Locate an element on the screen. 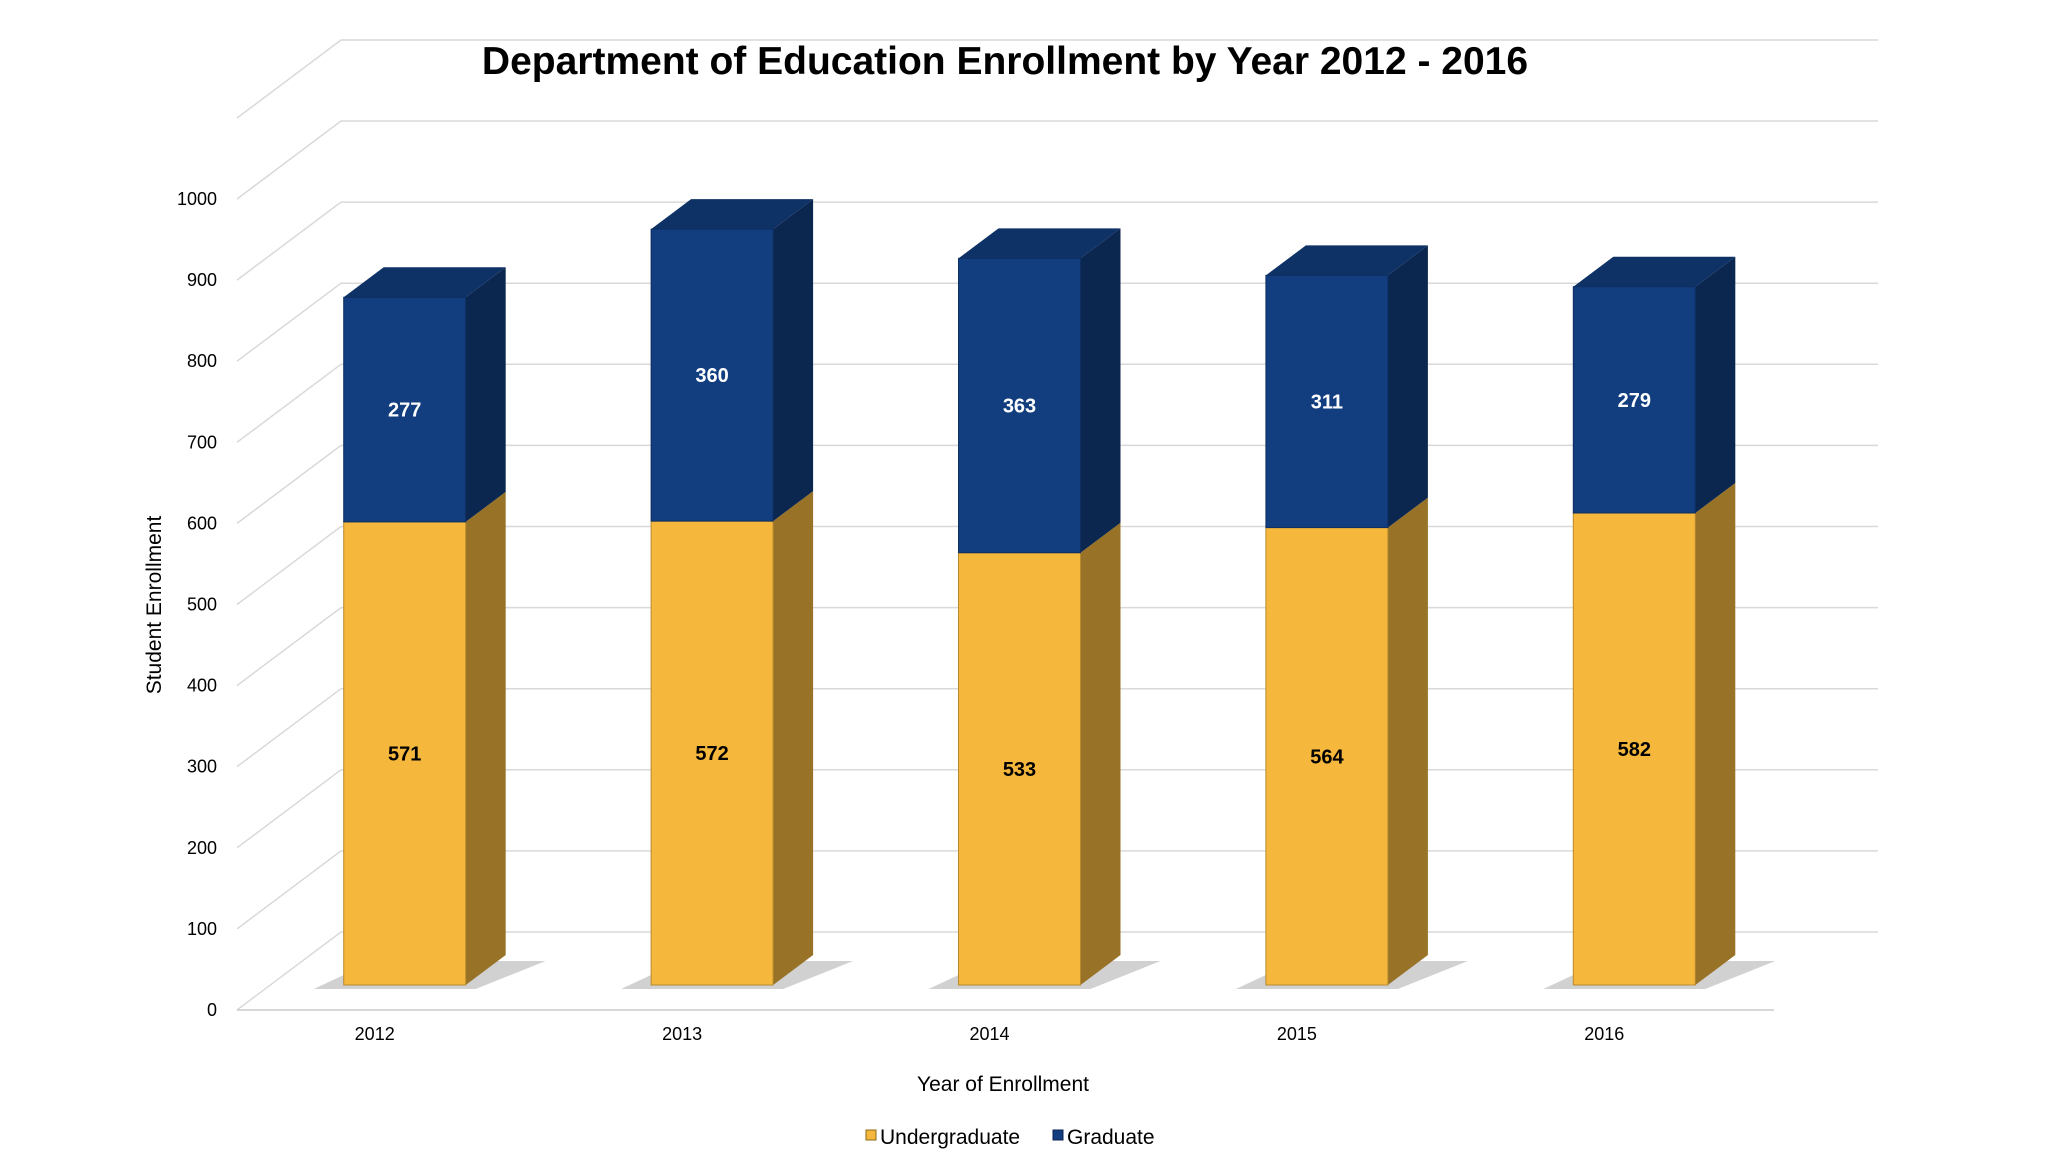  y-tick-label: 500 is located at coordinates (202, 605).